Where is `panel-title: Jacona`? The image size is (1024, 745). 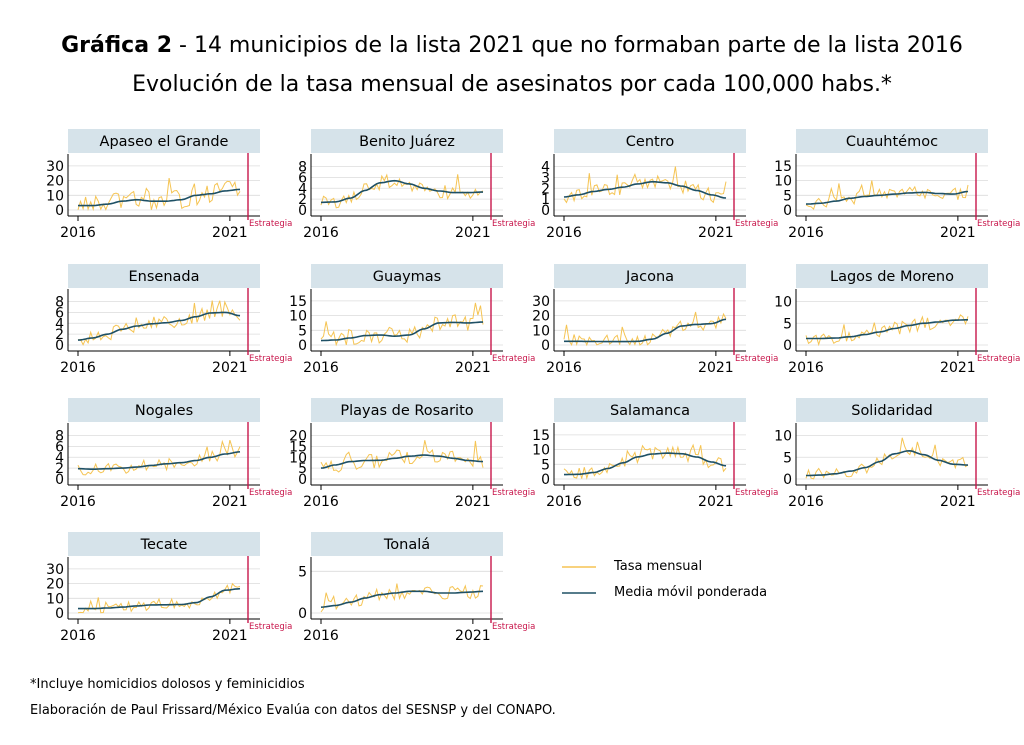 panel-title: Jacona is located at coordinates (649, 277).